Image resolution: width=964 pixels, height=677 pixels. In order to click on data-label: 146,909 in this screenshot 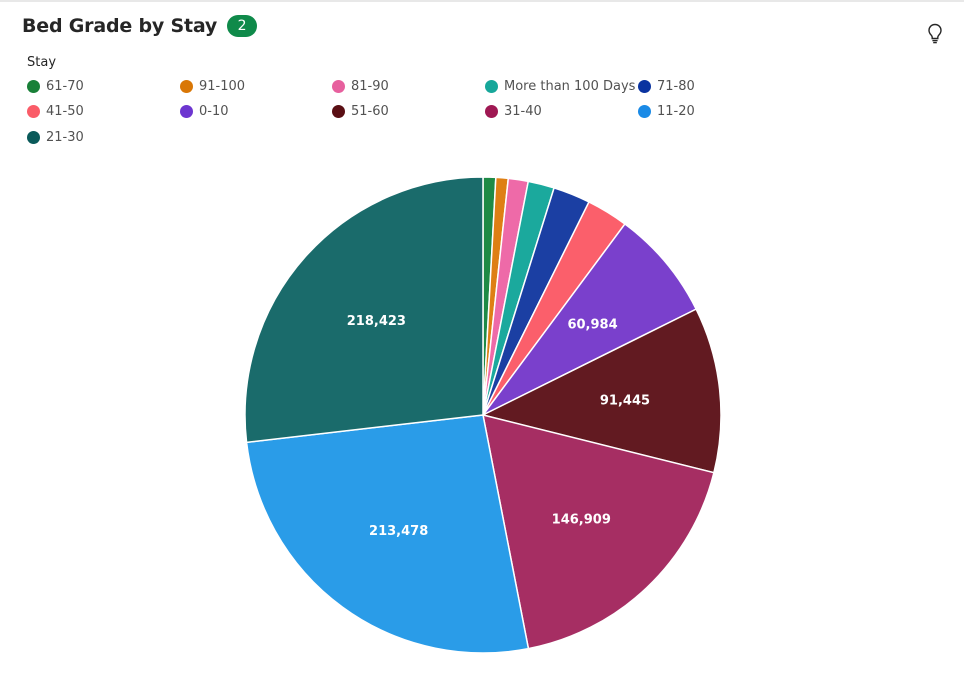, I will do `click(581, 520)`.